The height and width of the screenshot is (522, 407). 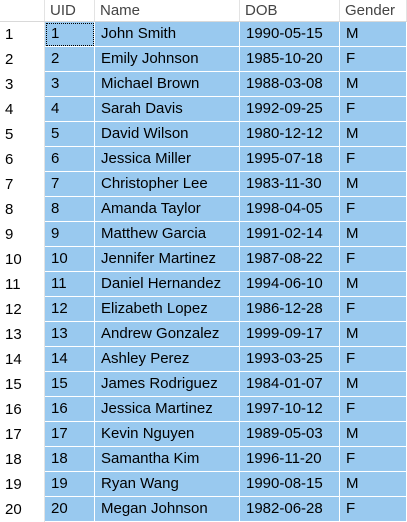 I want to click on row-number: 2, so click(x=22, y=59).